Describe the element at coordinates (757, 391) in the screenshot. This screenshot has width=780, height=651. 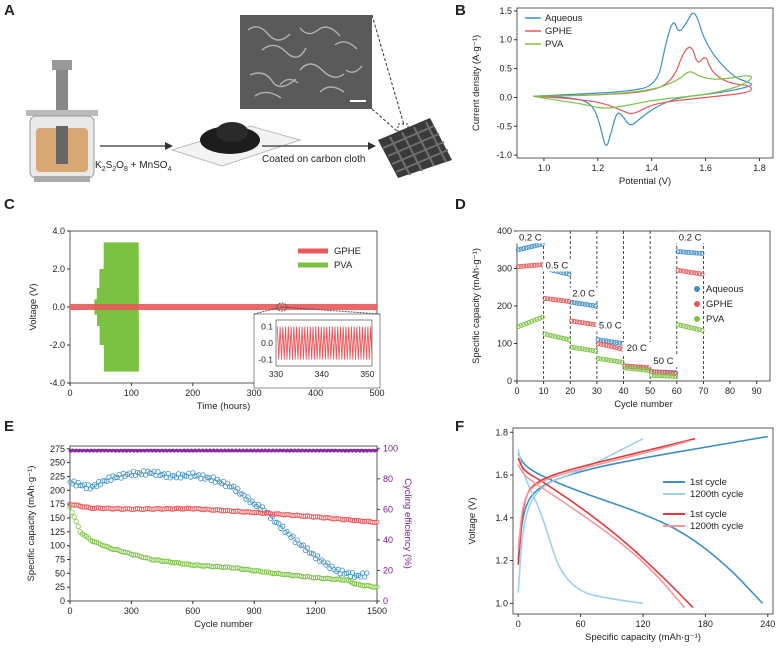
I see `x-tick-label: 90` at that location.